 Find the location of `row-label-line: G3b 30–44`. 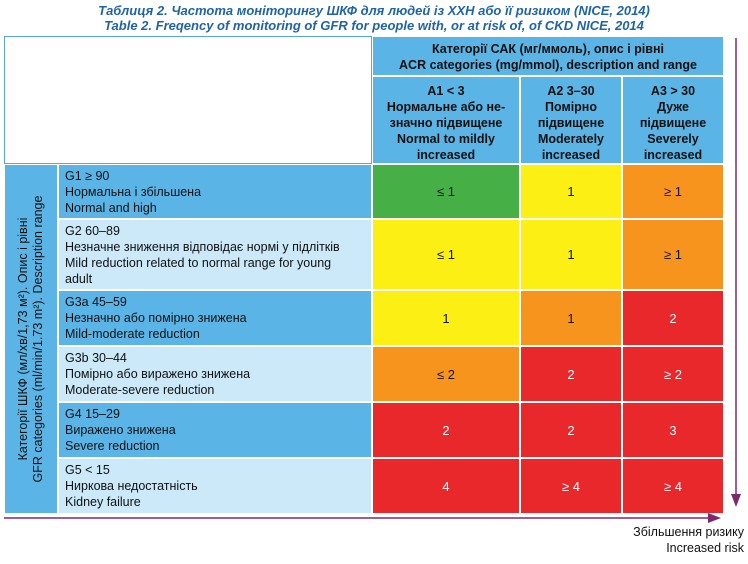

row-label-line: G3b 30–44 is located at coordinates (96, 358).